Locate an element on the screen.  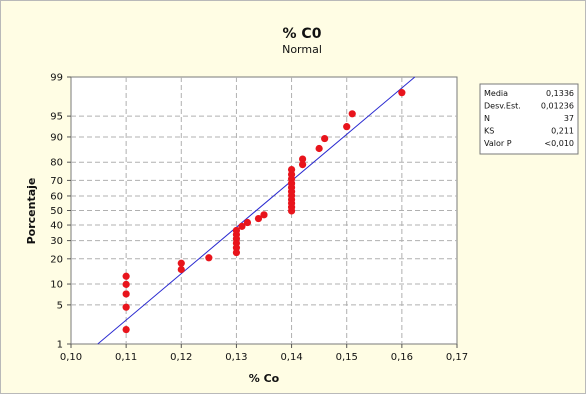
x-tick-label: 0,15 is located at coordinates (347, 357).